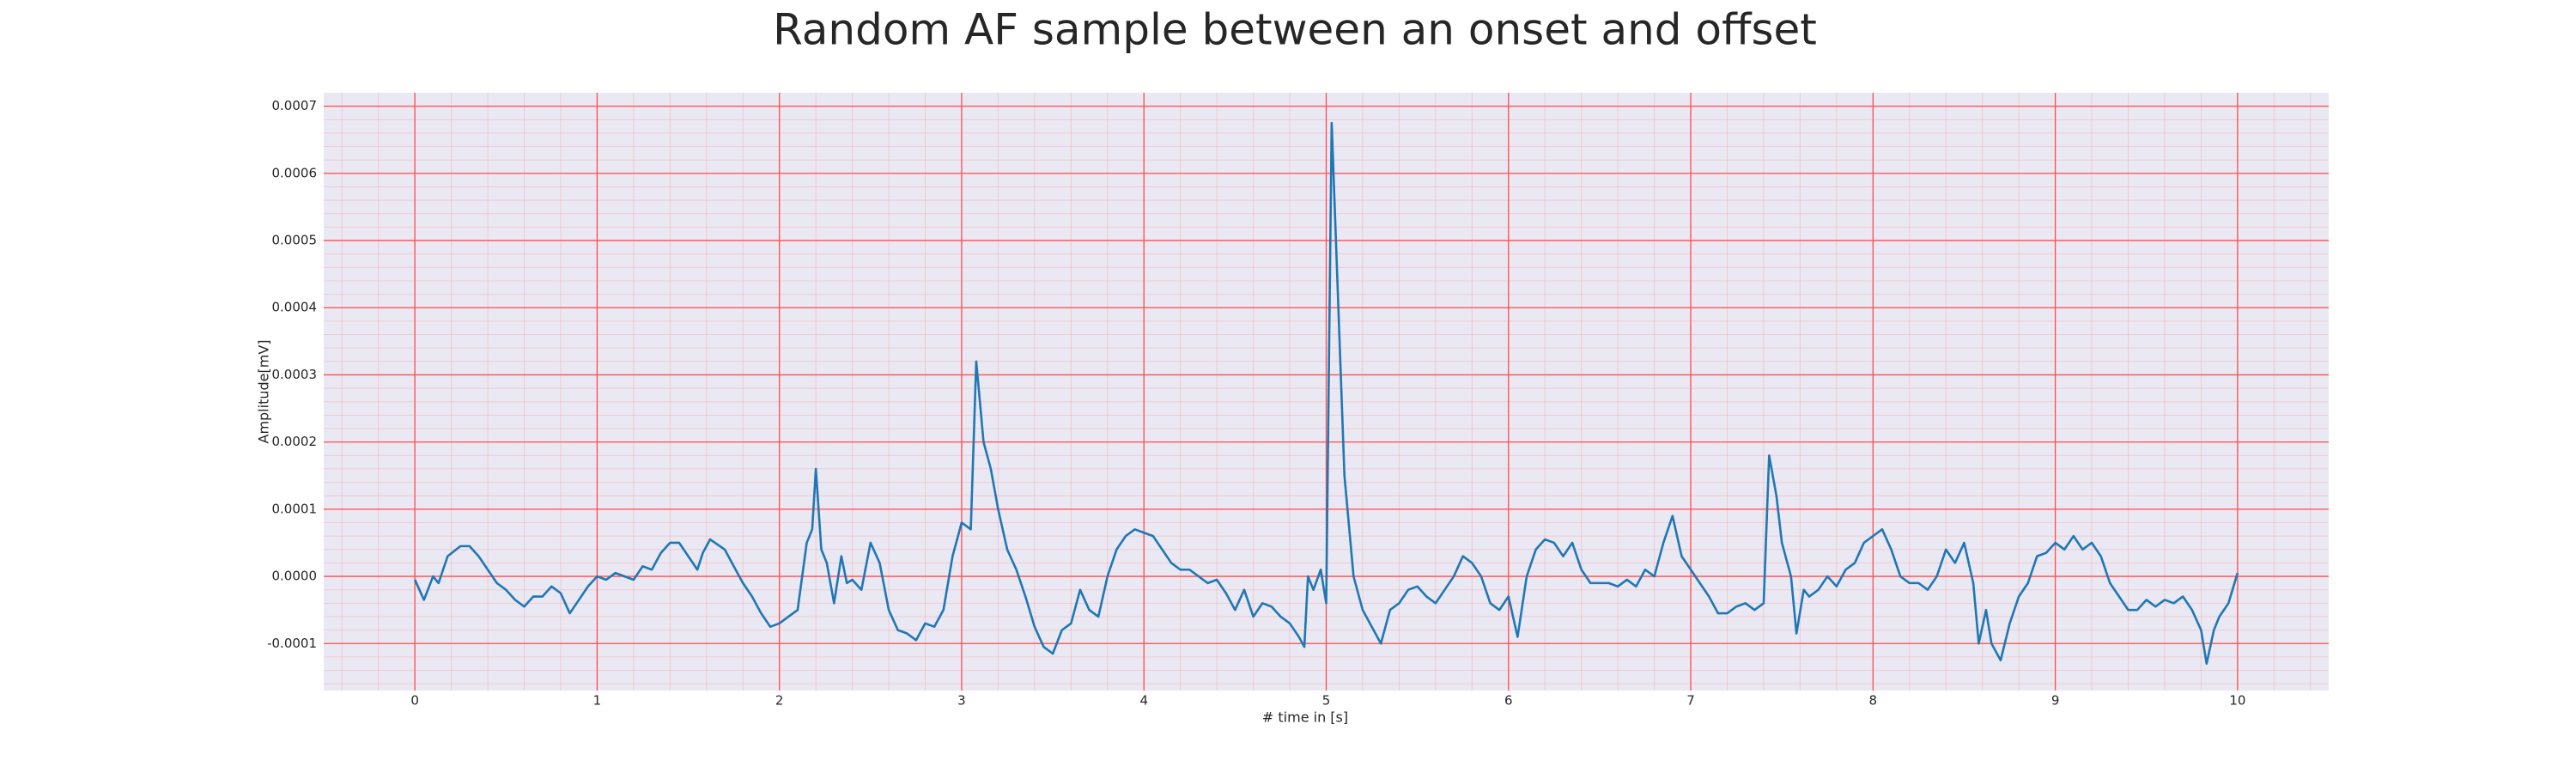 The height and width of the screenshot is (773, 2576). What do you see at coordinates (295, 442) in the screenshot?
I see `y-tick-label: 0.0002` at bounding box center [295, 442].